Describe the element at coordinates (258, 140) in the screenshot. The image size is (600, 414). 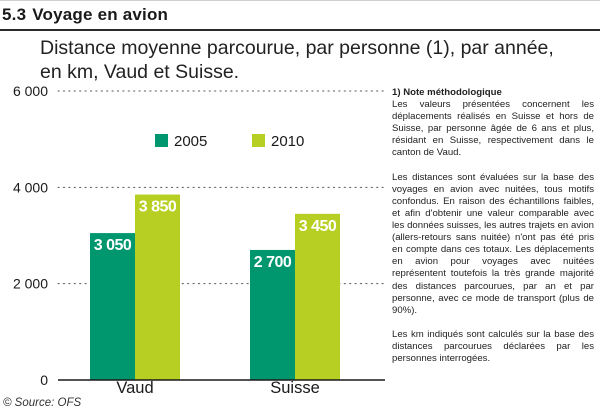
I see `legend-swatch-2010` at that location.